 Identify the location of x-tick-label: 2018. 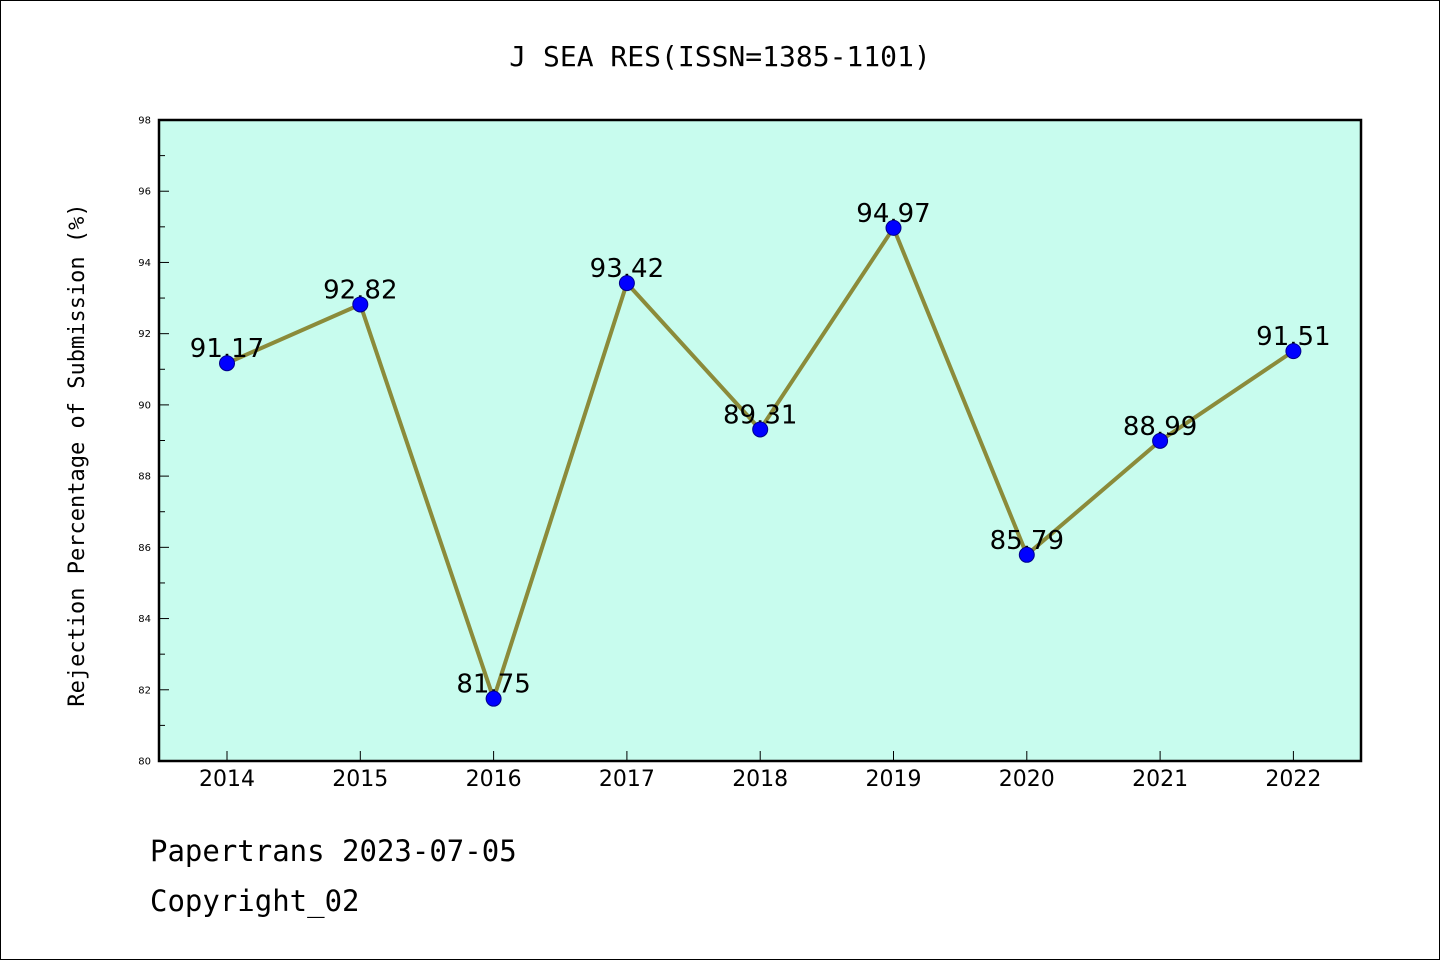
(760, 779).